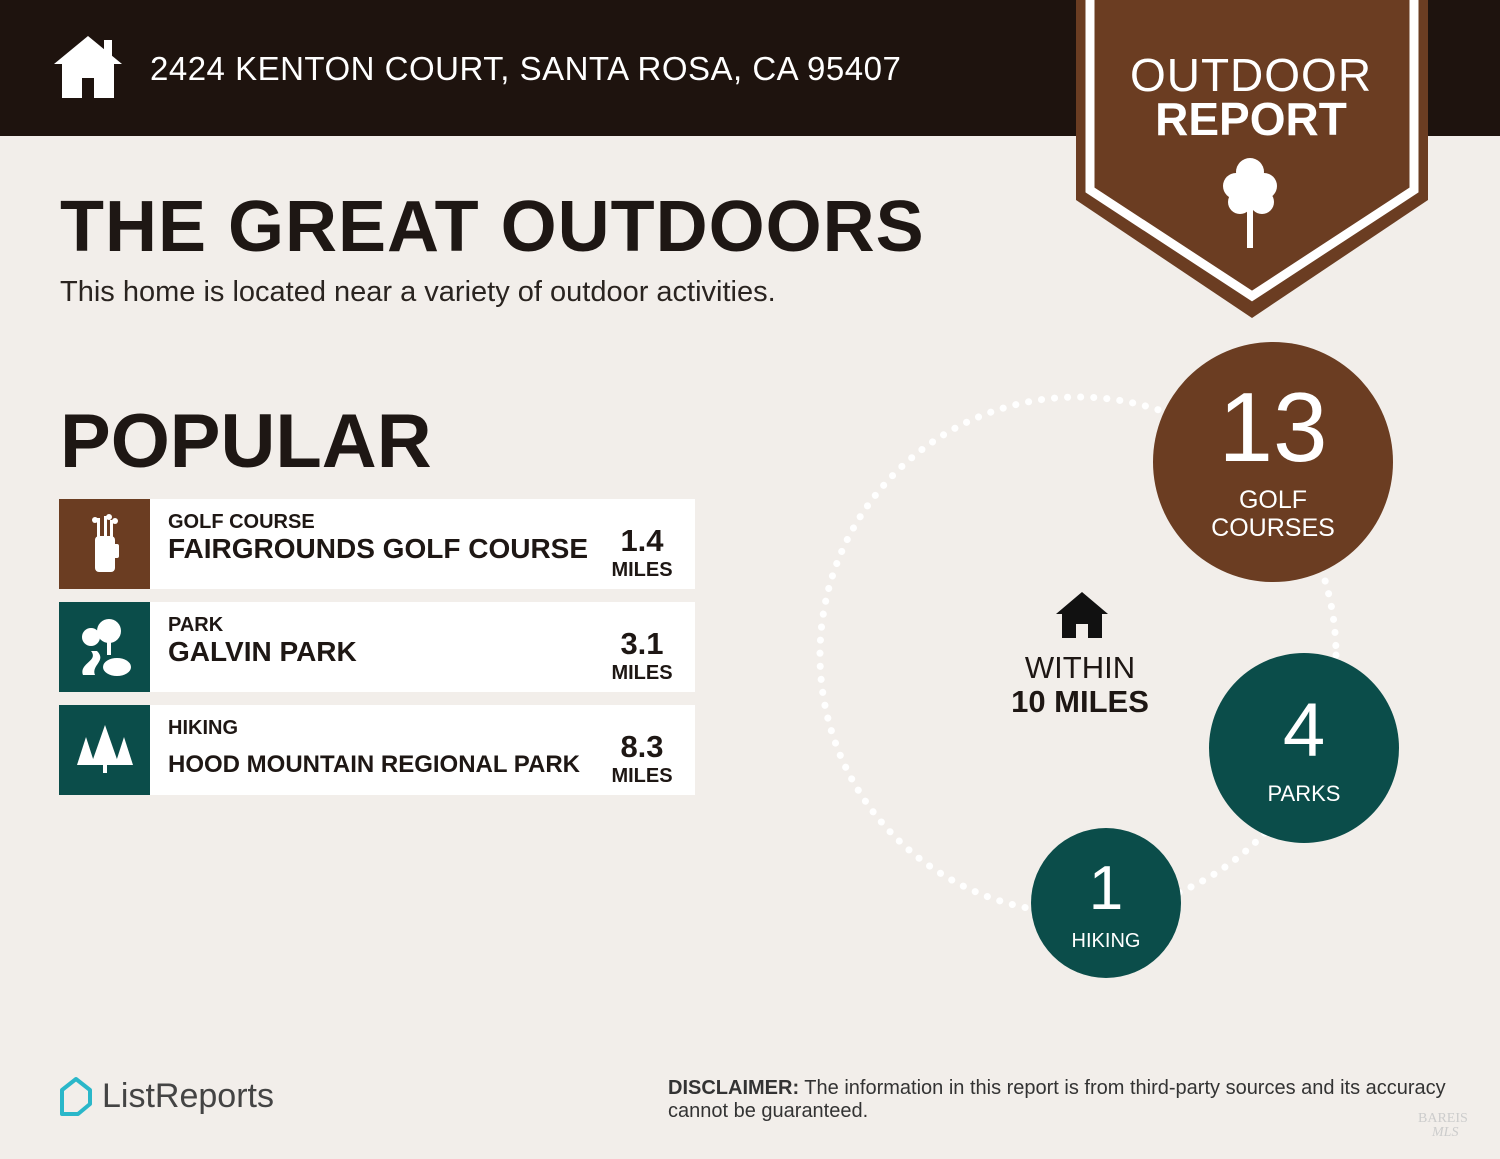  What do you see at coordinates (642, 540) in the screenshot?
I see `distance-value: 1.4` at bounding box center [642, 540].